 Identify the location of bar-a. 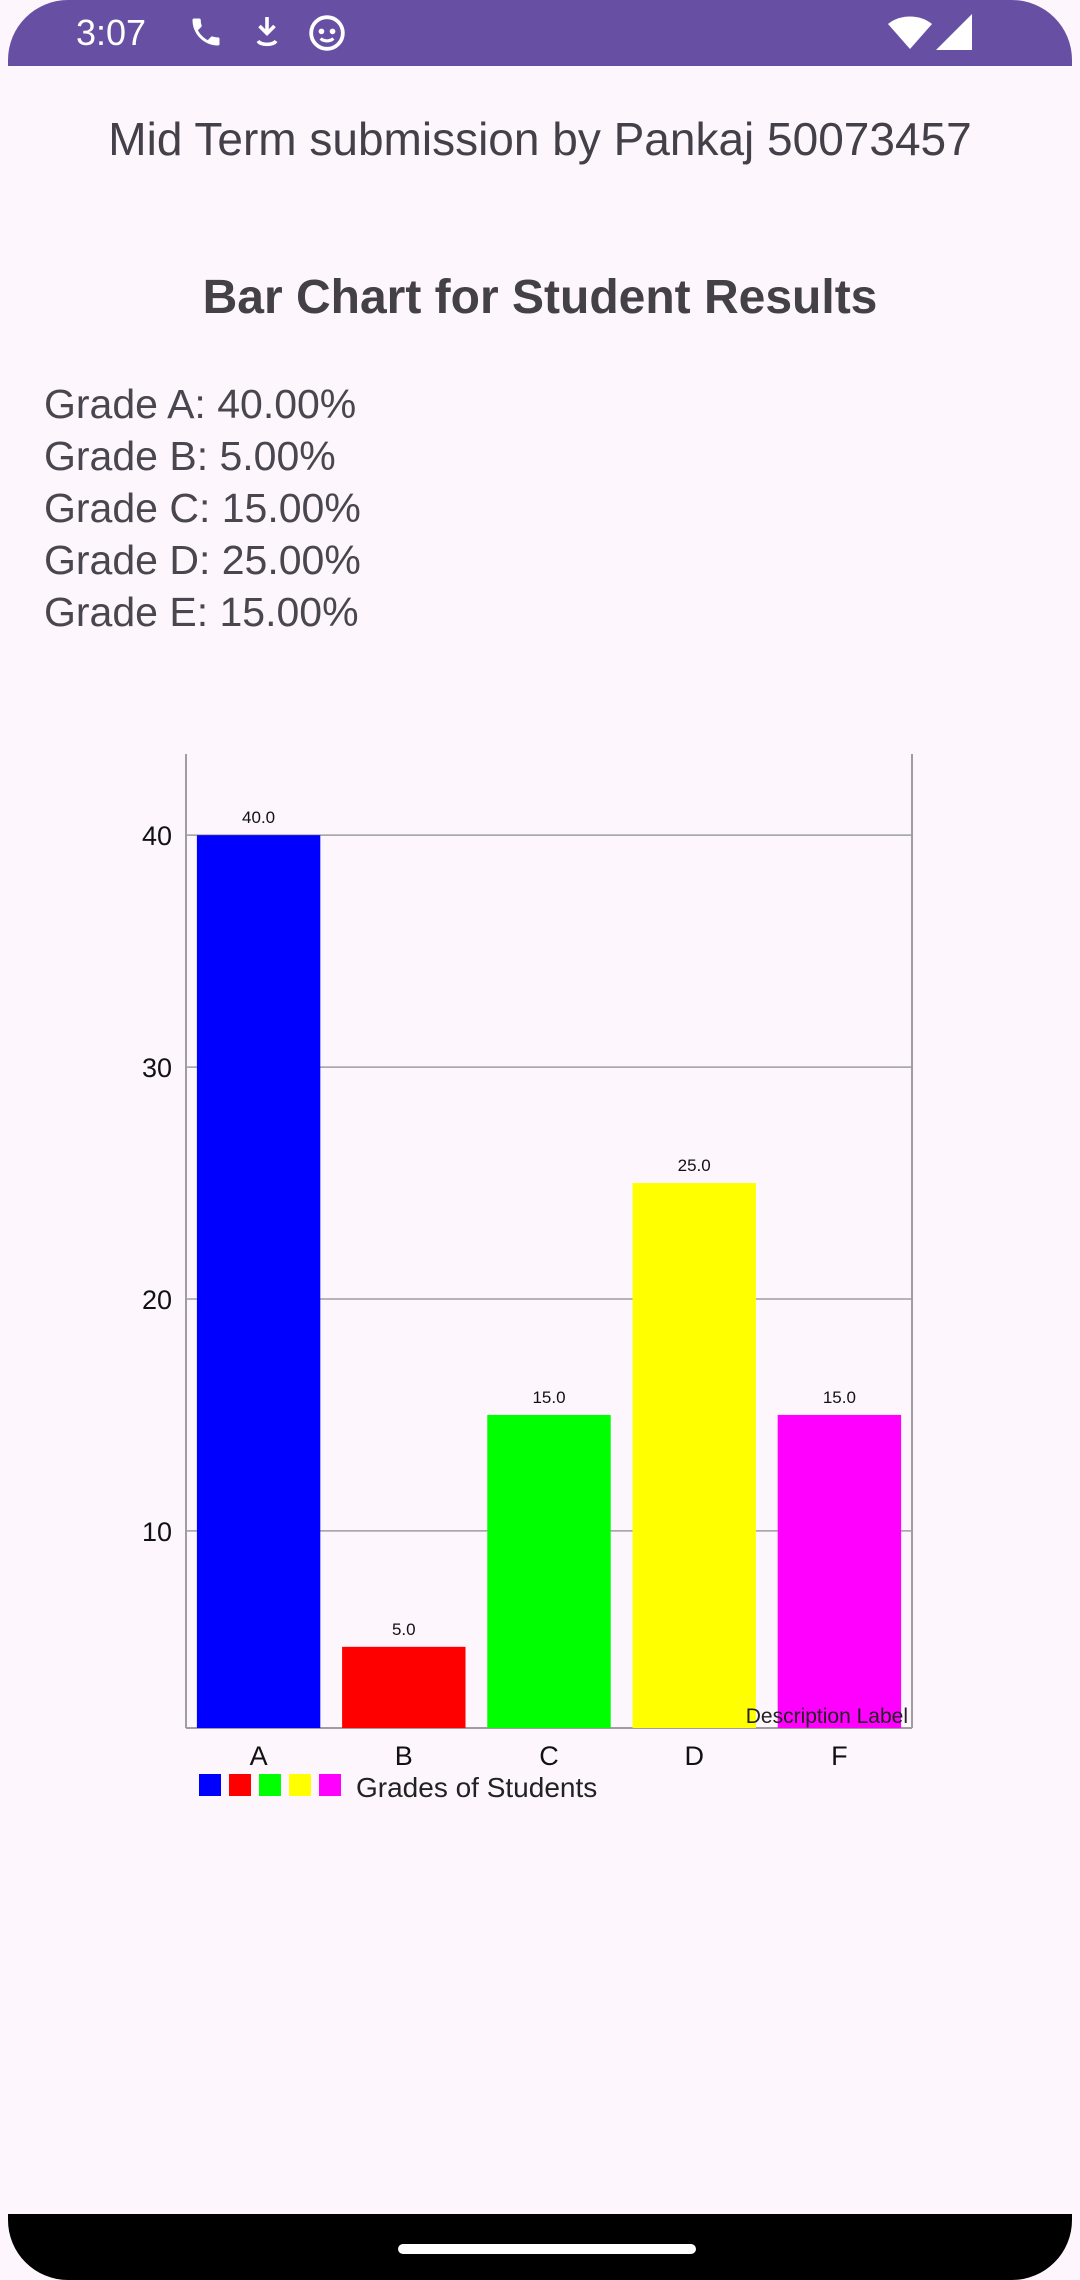
(258, 1281).